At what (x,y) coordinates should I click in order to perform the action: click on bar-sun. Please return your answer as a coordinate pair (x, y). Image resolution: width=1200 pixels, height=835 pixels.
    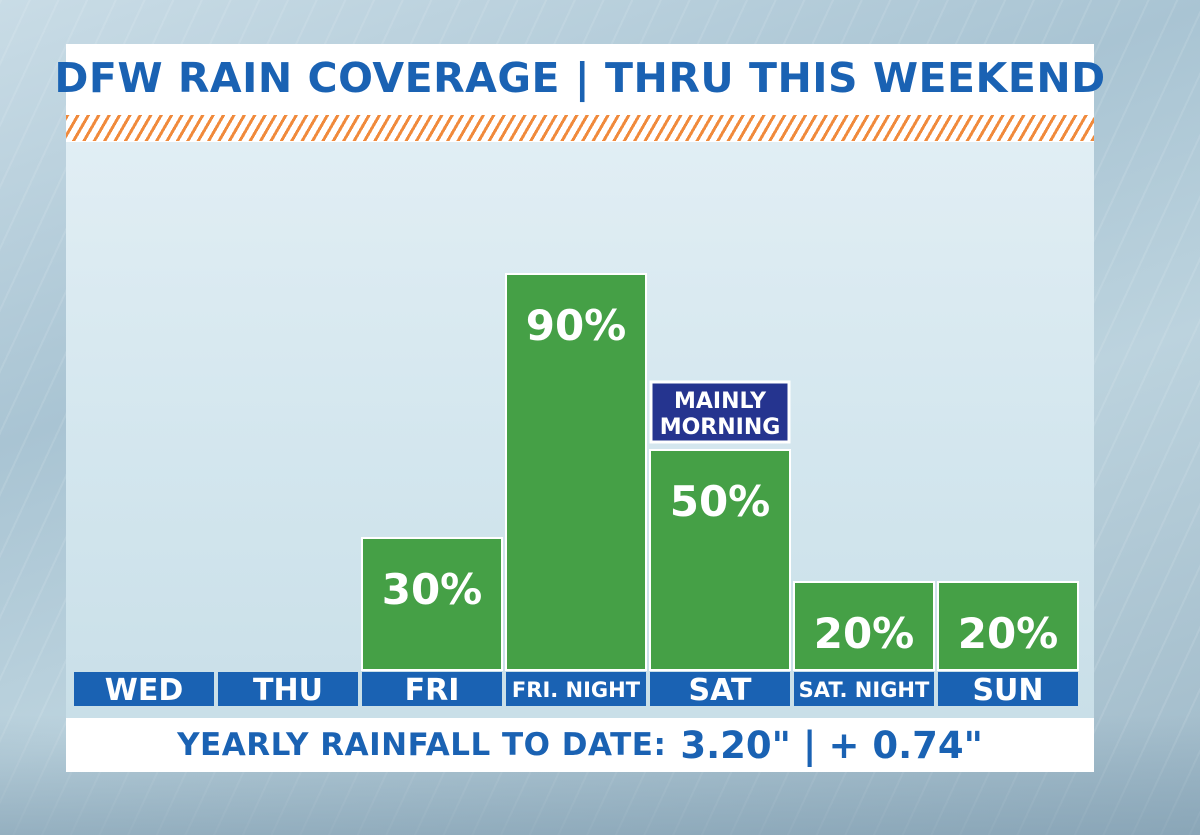
    Looking at the image, I should click on (1008, 626).